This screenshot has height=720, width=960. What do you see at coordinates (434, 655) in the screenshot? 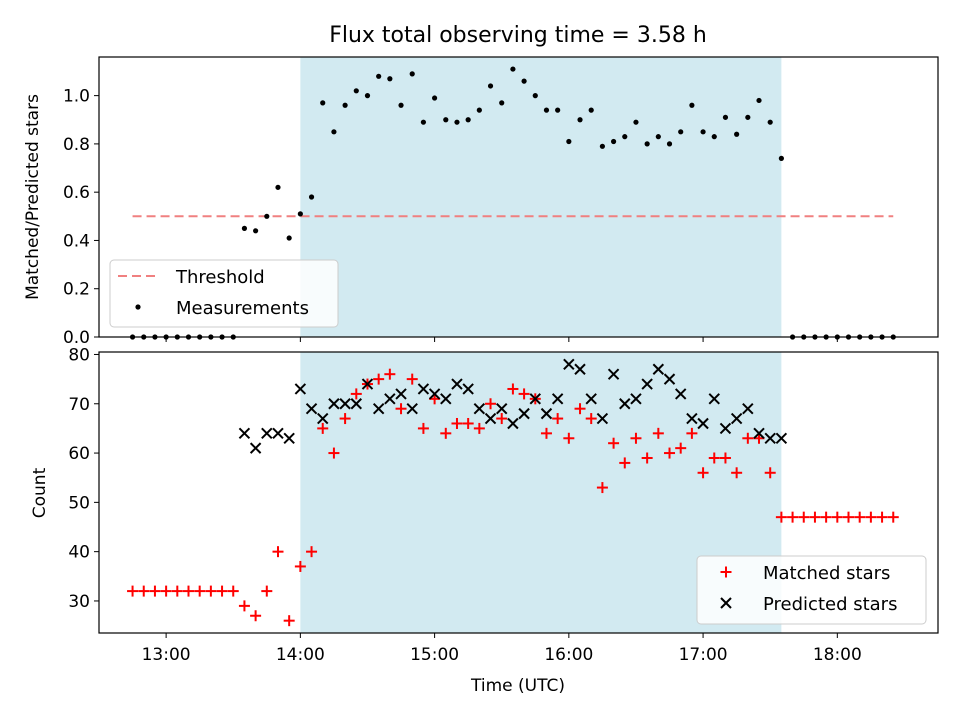
I see `bottom-x-tick-label: 15:00` at bounding box center [434, 655].